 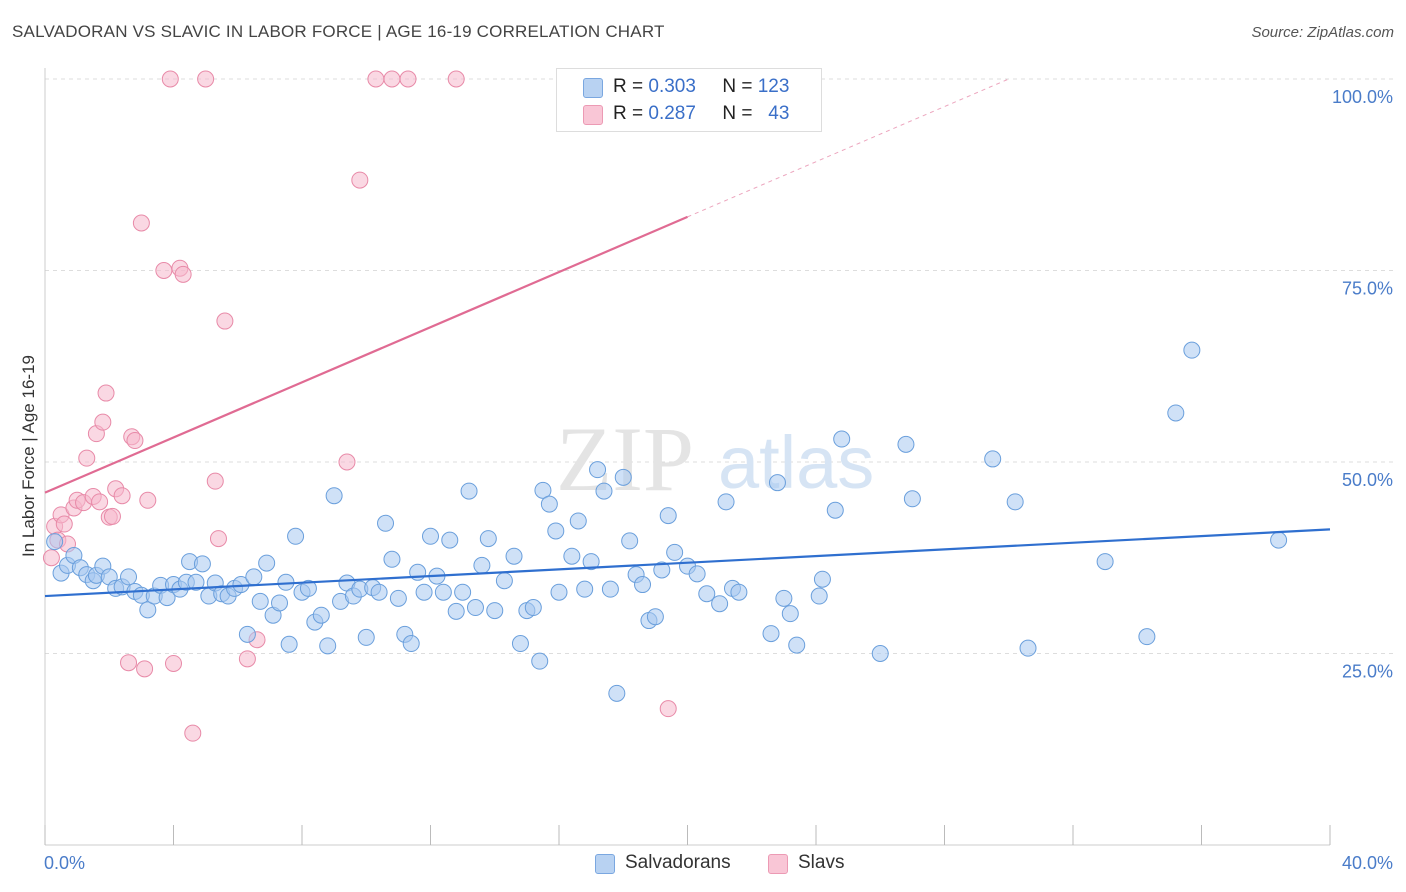 What do you see at coordinates (628, 113) in the screenshot?
I see `legend-r-label: R =` at bounding box center [628, 113].